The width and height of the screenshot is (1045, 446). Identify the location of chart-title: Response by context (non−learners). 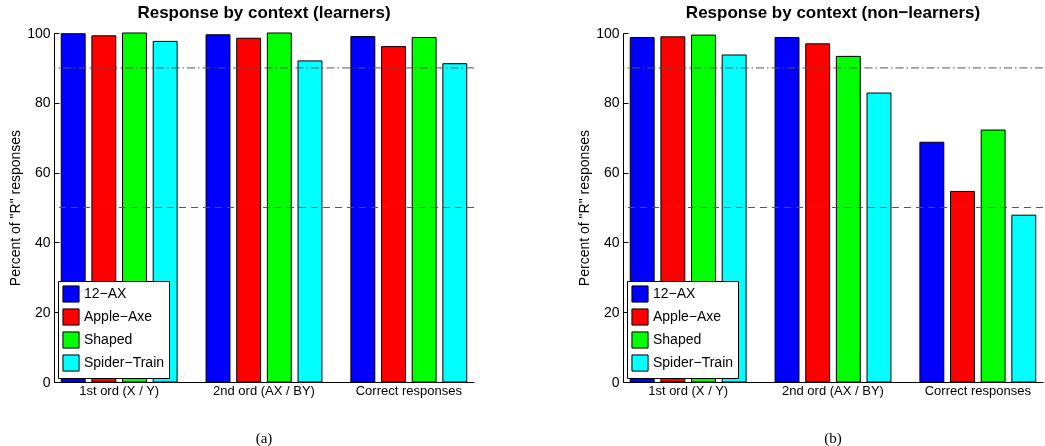
(833, 12).